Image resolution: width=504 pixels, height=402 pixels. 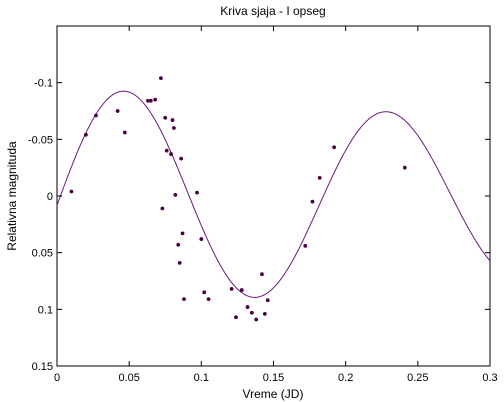 What do you see at coordinates (40, 140) in the screenshot?
I see `y-tick-label: -0.05` at bounding box center [40, 140].